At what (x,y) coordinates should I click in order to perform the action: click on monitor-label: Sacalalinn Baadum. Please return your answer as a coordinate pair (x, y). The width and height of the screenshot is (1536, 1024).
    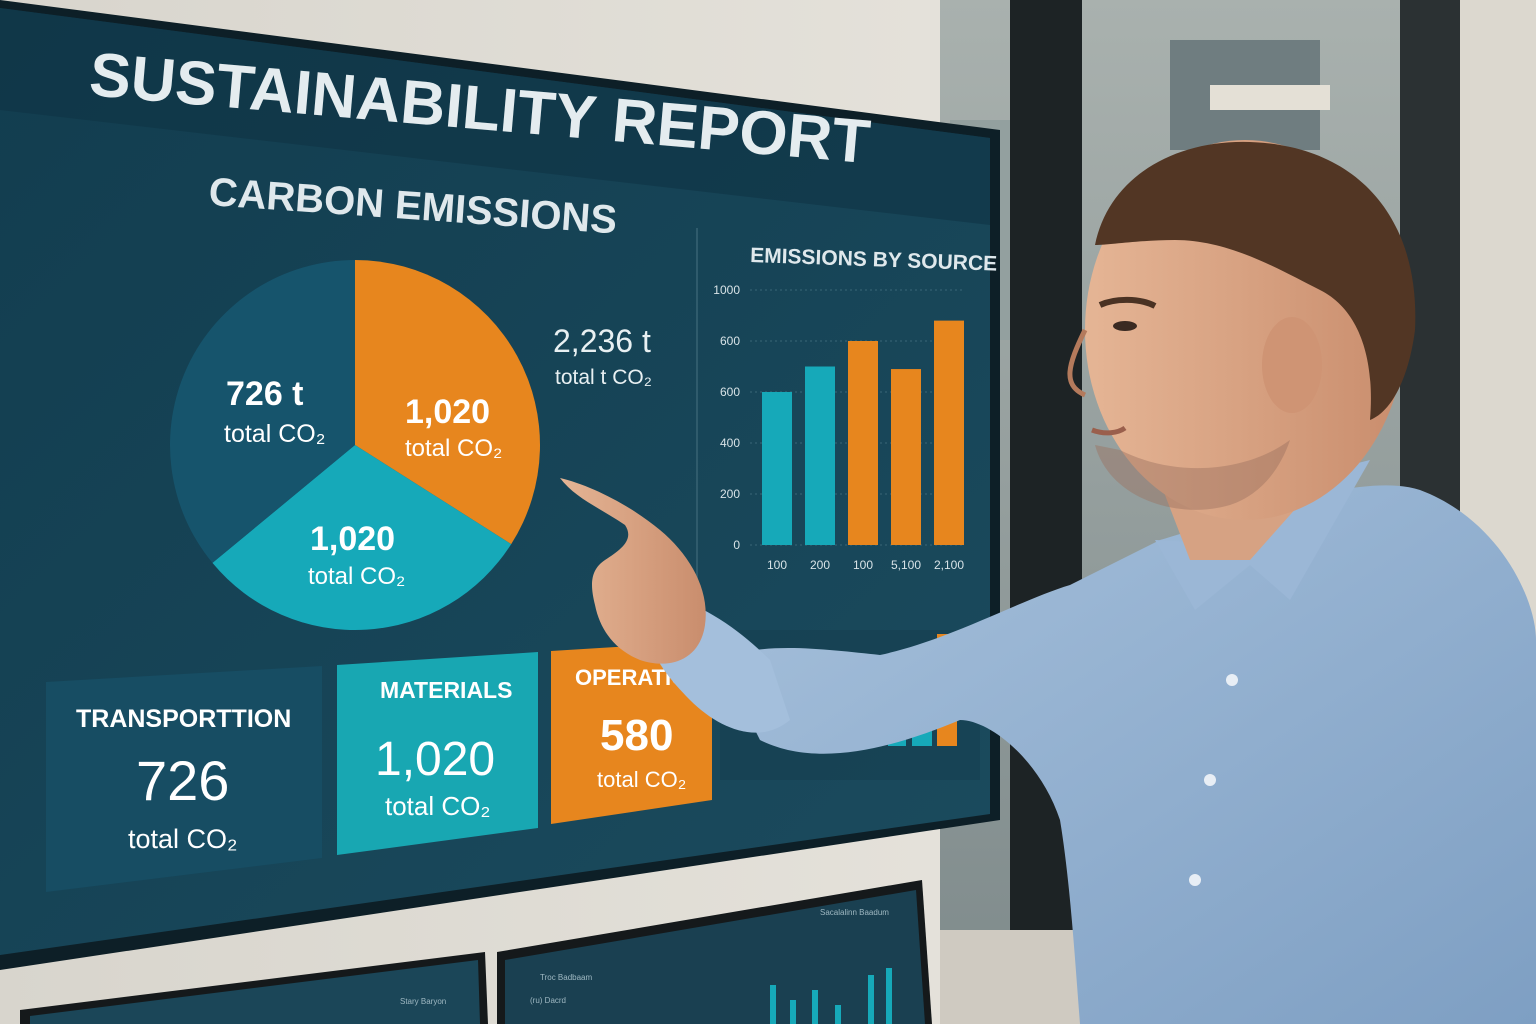
    Looking at the image, I should click on (854, 912).